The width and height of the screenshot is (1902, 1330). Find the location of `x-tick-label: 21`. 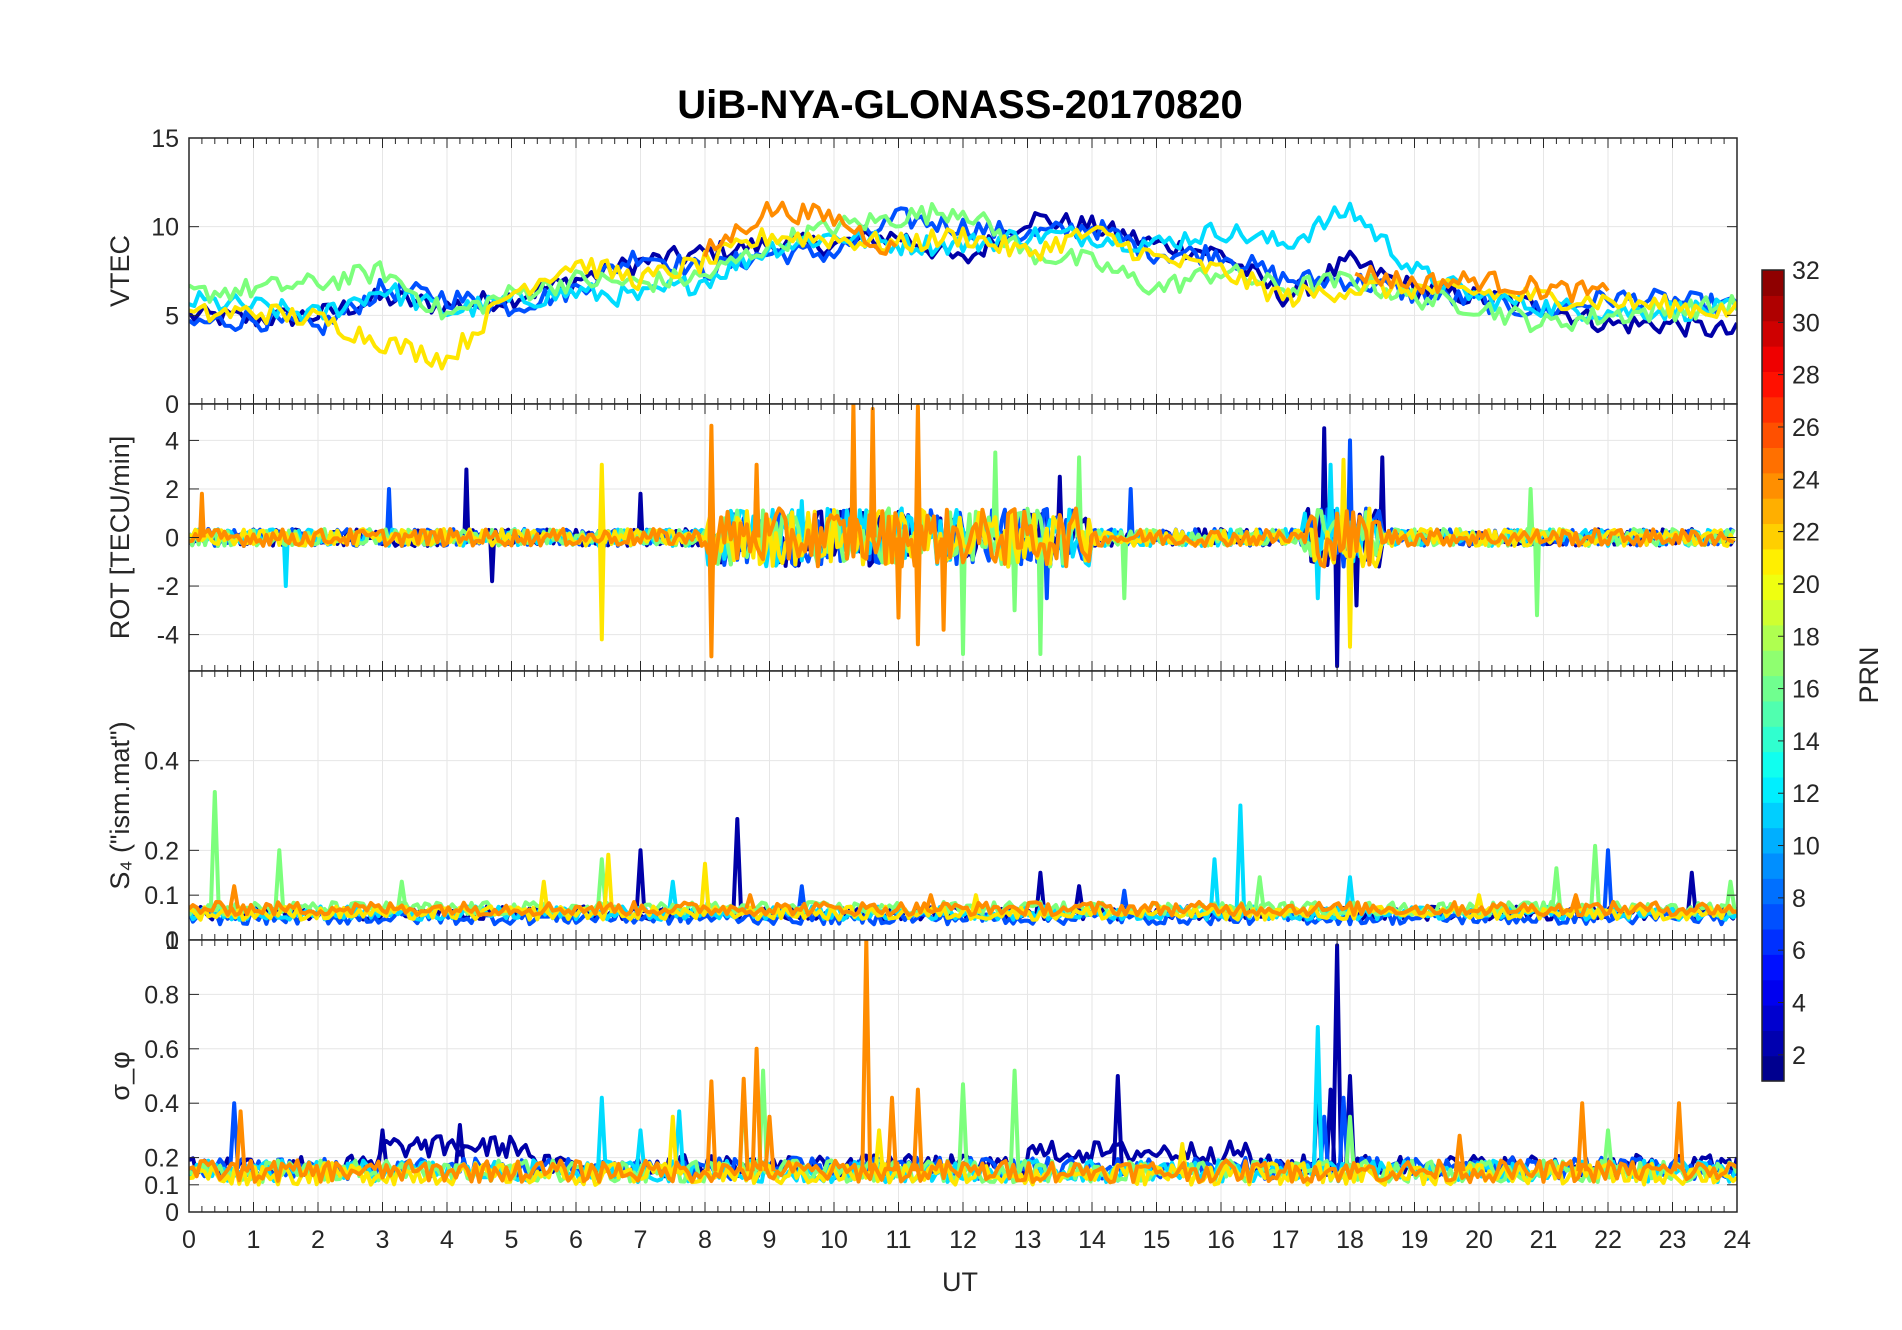

x-tick-label: 21 is located at coordinates (1544, 1240).